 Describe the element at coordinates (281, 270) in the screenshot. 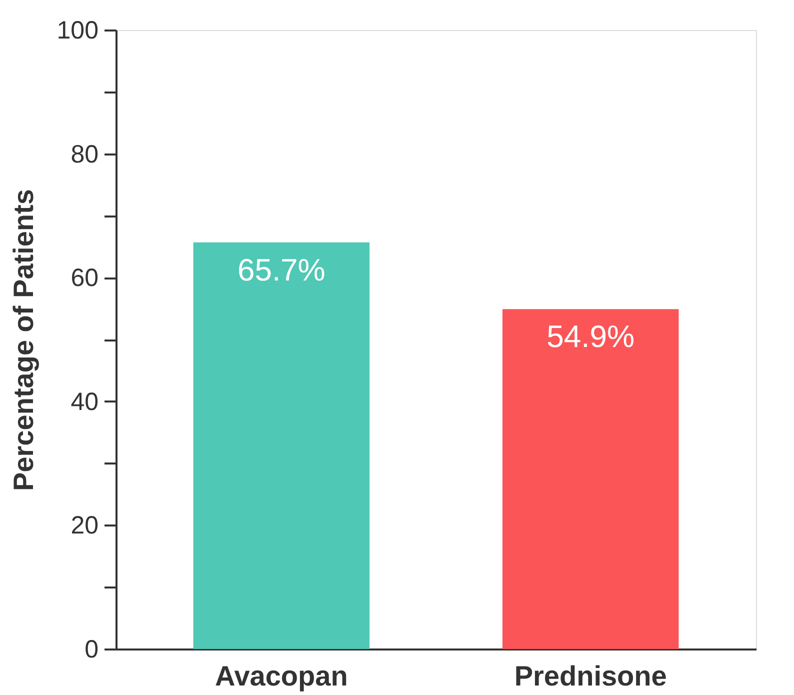

I see `data-label: 65.7%` at that location.